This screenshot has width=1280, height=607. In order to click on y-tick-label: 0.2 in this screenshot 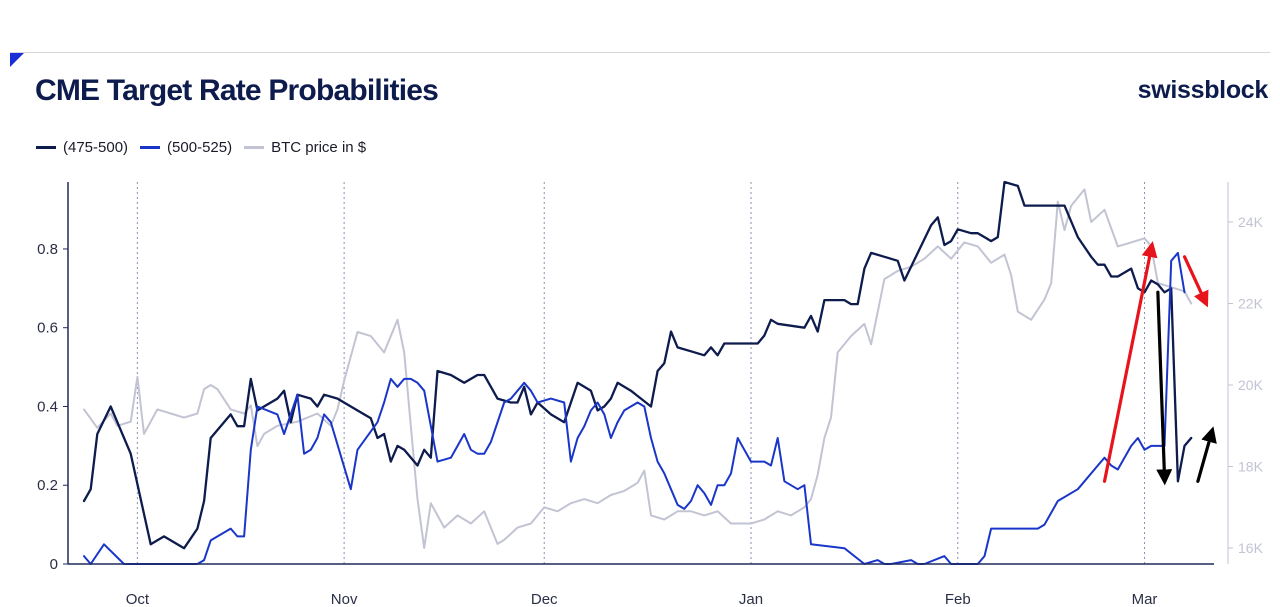, I will do `click(47, 485)`.